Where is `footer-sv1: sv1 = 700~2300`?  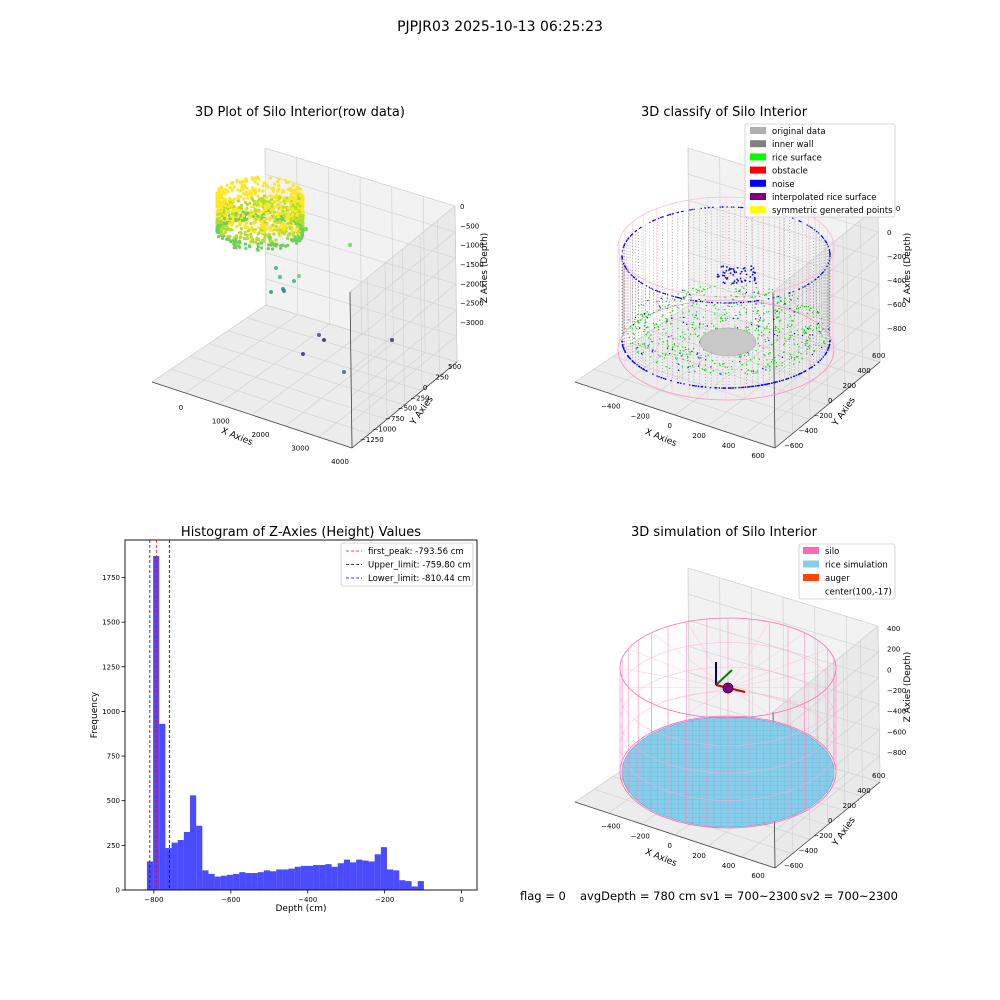
footer-sv1: sv1 = 700~2300 is located at coordinates (749, 896).